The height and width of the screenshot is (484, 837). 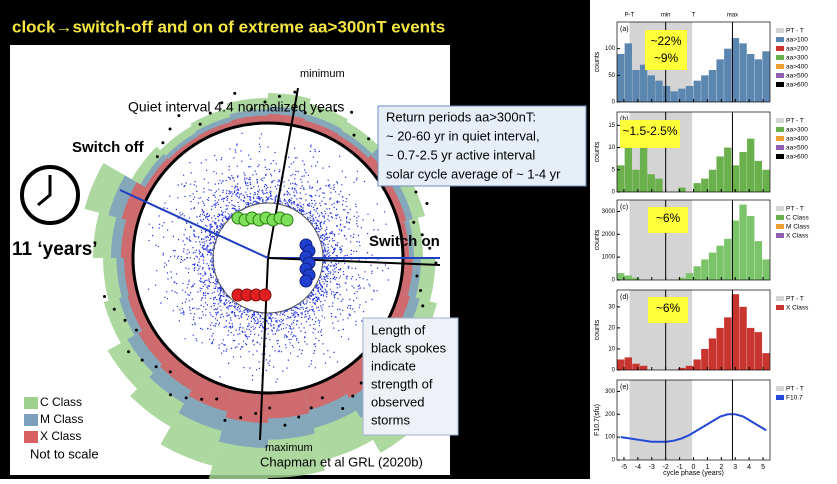 I want to click on y-tick-label: 10, so click(x=611, y=148).